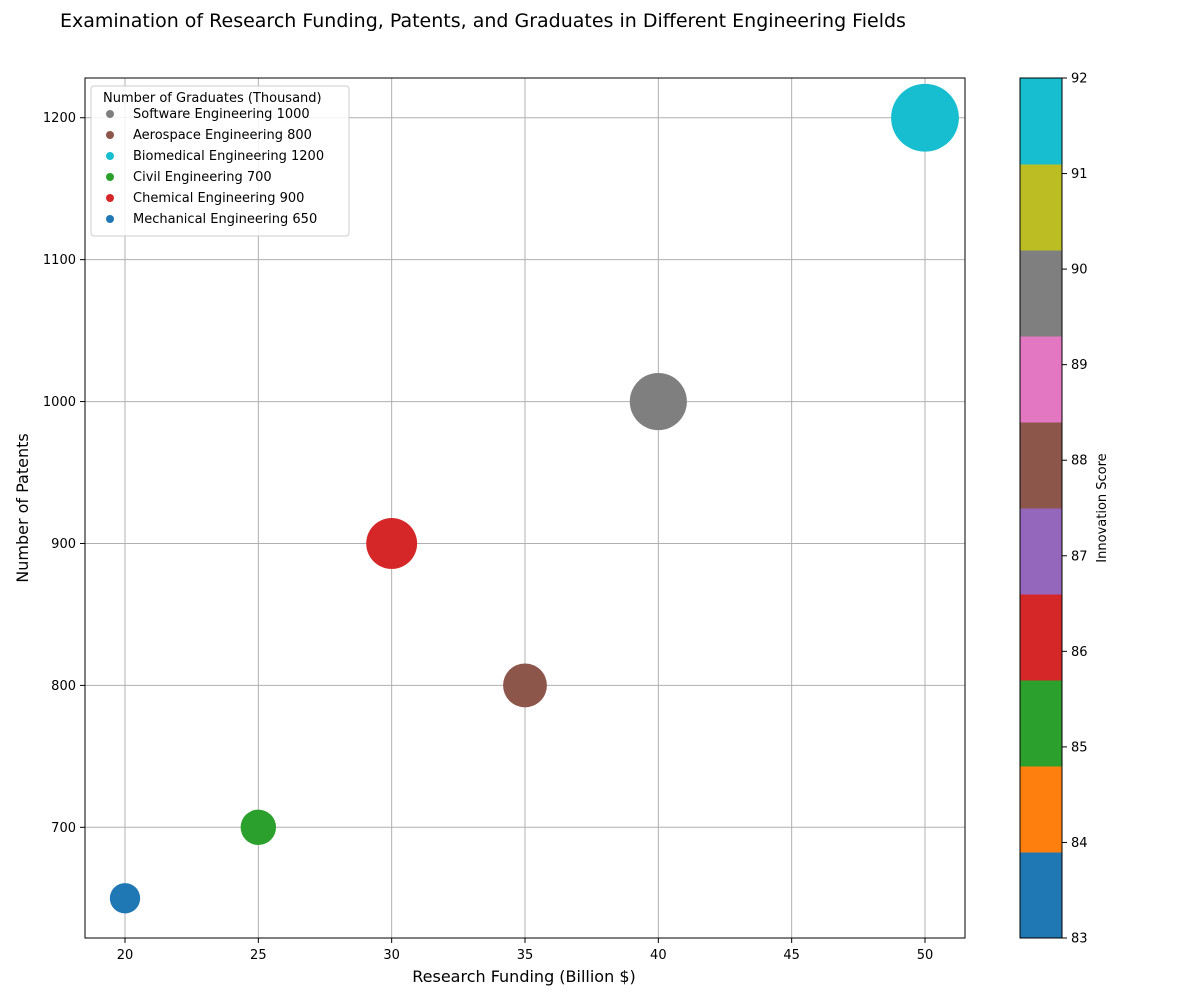 Image resolution: width=1200 pixels, height=1000 pixels. I want to click on colorbar-tick-label: 87, so click(1079, 556).